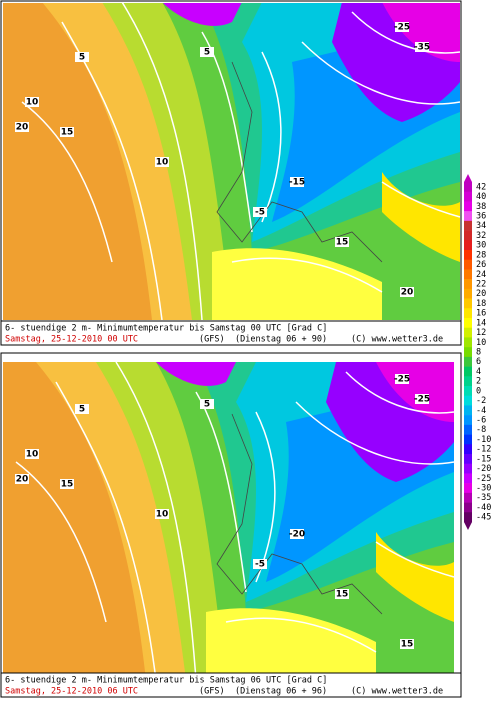 Image resolution: width=498 pixels, height=711 pixels. I want to click on caption-model: (GFS), so click(212, 692).